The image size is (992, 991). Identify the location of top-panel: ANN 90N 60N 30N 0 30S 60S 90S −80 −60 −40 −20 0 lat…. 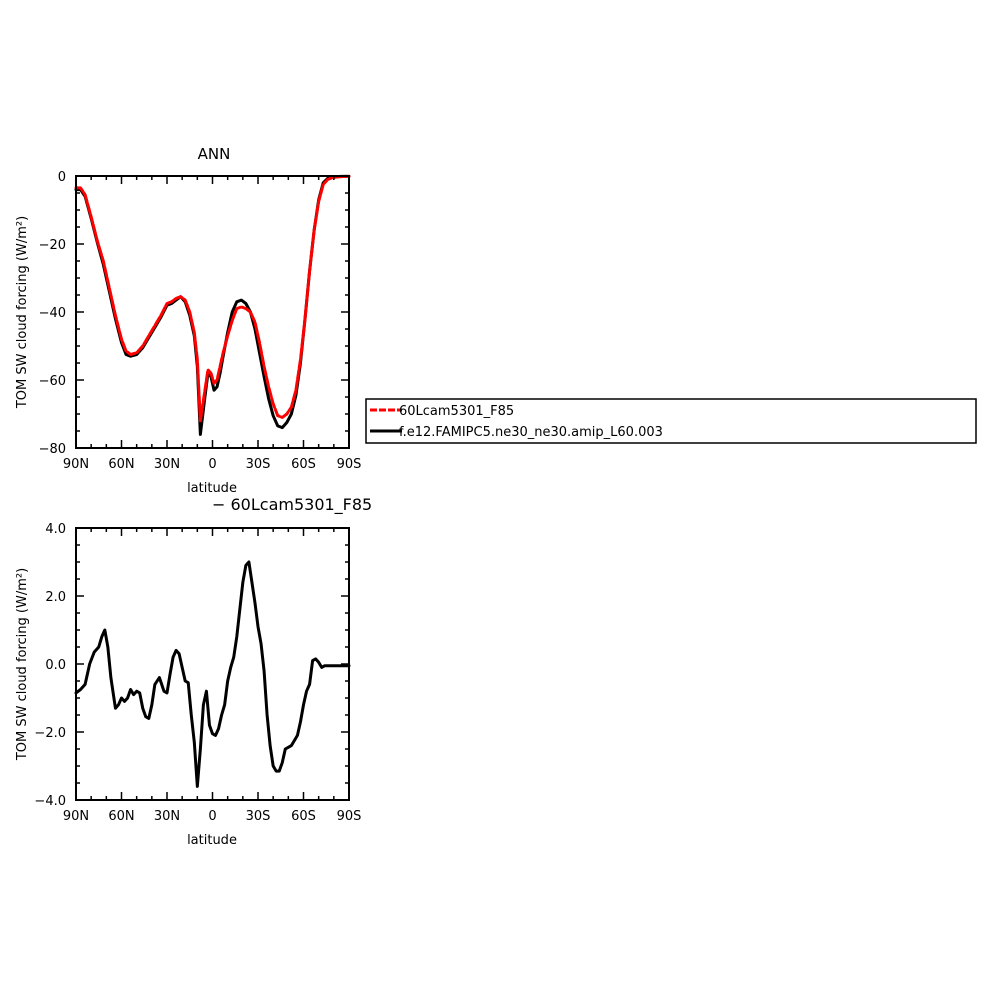
(188, 320).